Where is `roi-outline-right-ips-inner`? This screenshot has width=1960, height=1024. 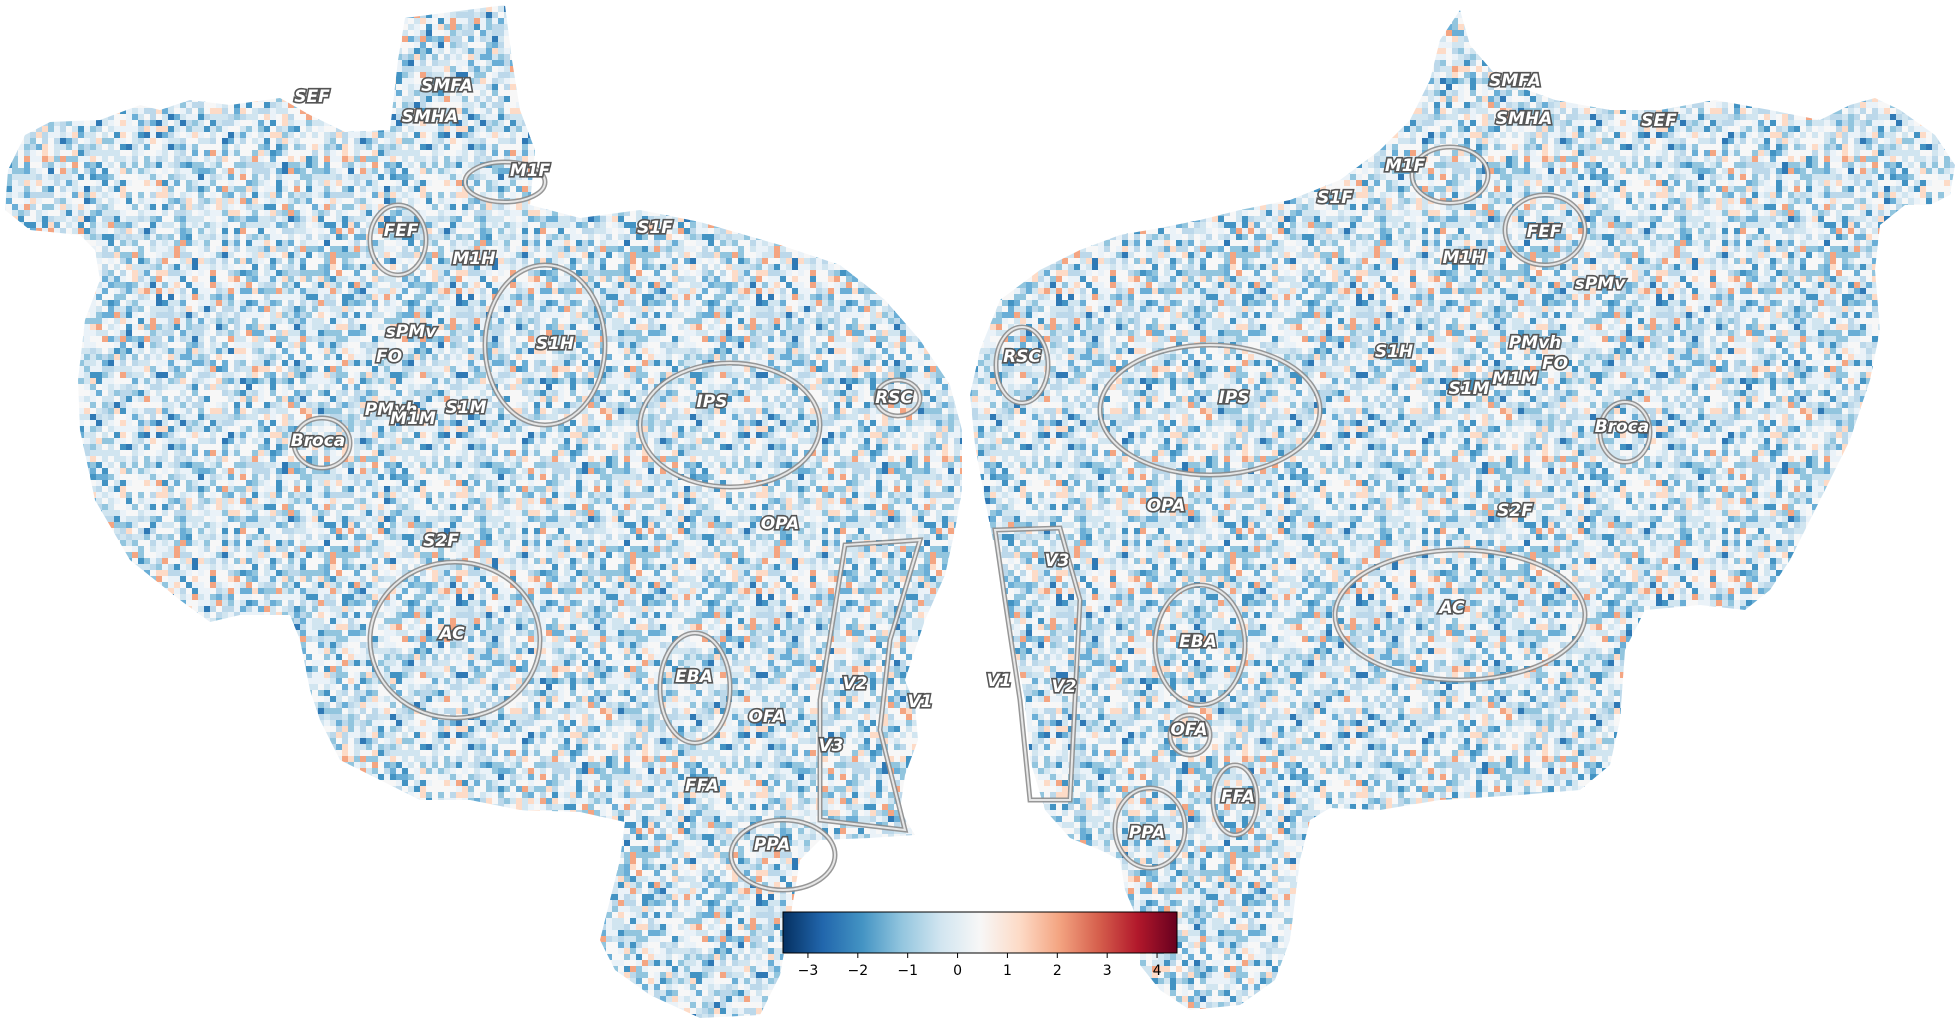 roi-outline-right-ips-inner is located at coordinates (1210, 410).